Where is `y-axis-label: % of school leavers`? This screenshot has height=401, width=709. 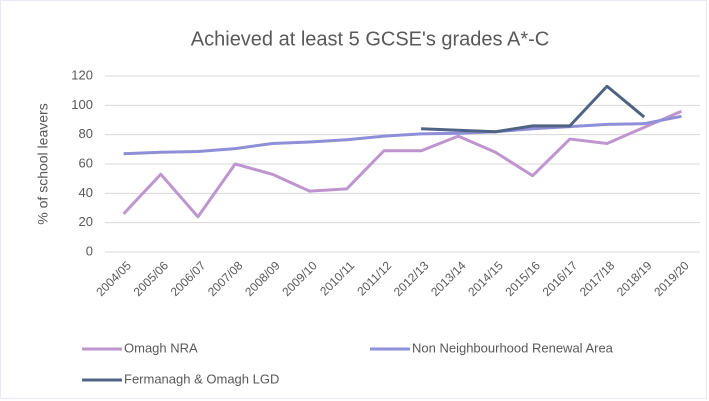
y-axis-label: % of school leavers is located at coordinates (43, 163).